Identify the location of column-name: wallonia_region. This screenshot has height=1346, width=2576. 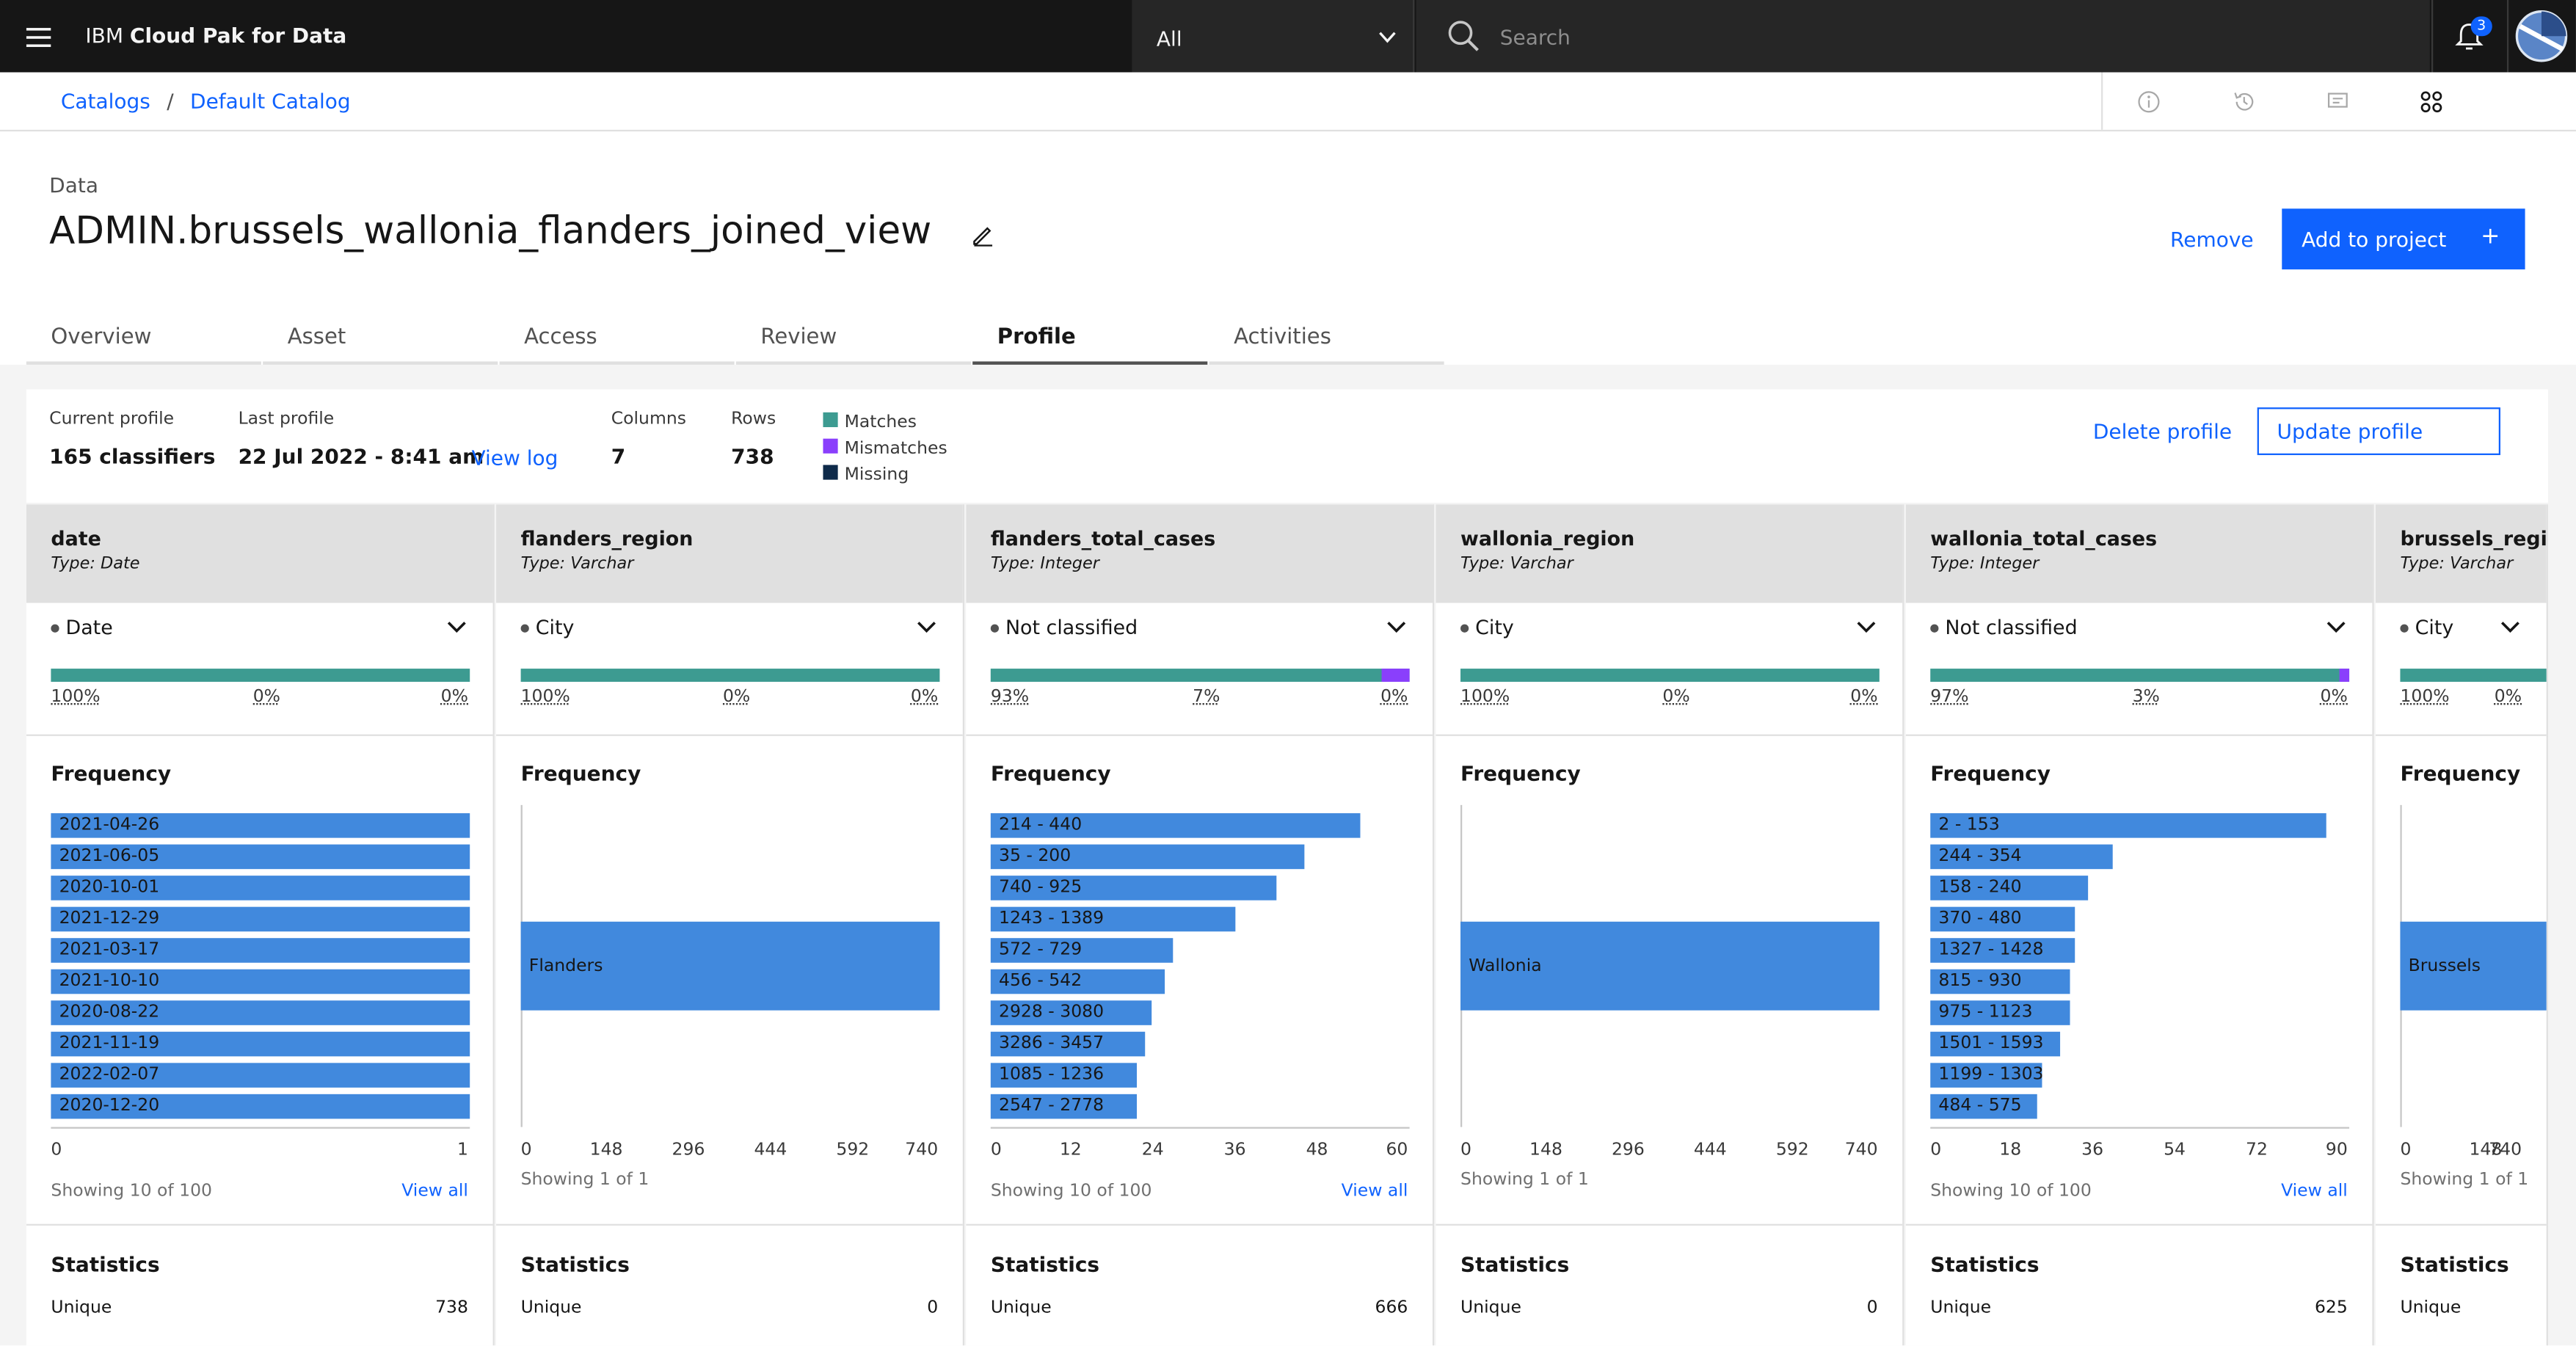
(1547, 538).